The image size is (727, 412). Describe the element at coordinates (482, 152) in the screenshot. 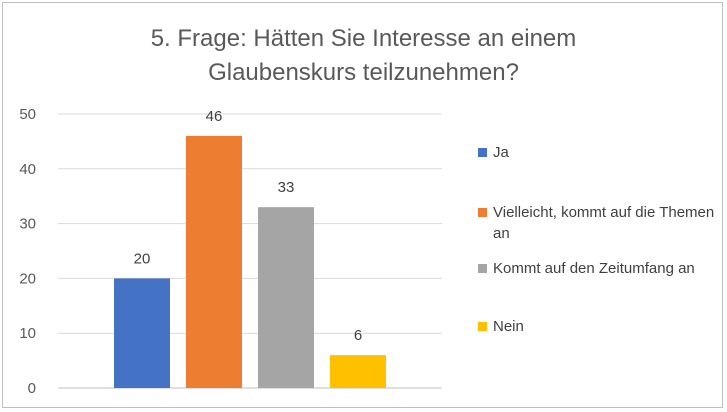

I see `legend-swatch-ja` at that location.